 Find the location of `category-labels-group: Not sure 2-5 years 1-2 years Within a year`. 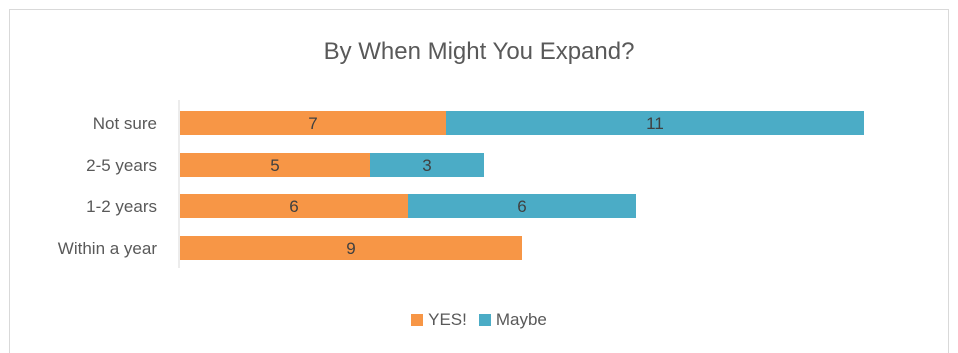

category-labels-group: Not sure 2-5 years 1-2 years Within a year is located at coordinates (108, 186).